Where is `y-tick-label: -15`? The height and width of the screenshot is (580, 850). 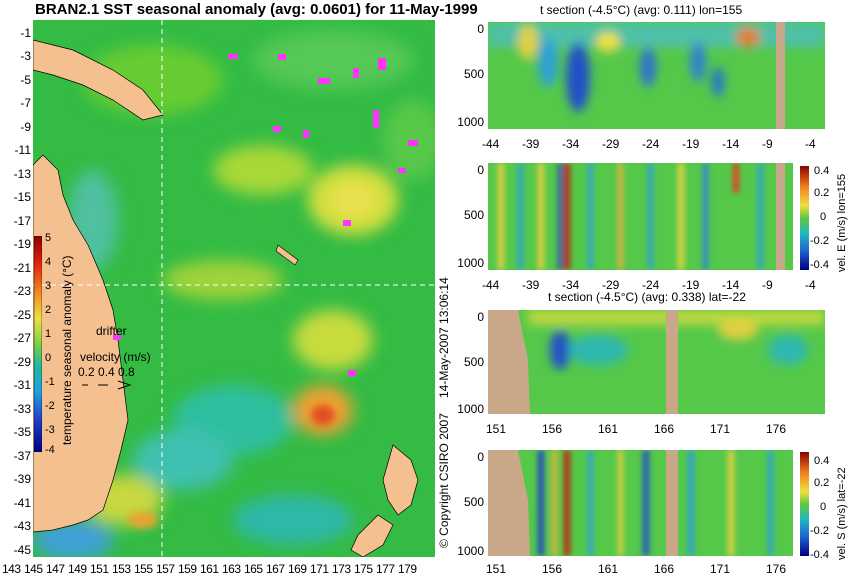 y-tick-label: -15 is located at coordinates (22, 197).